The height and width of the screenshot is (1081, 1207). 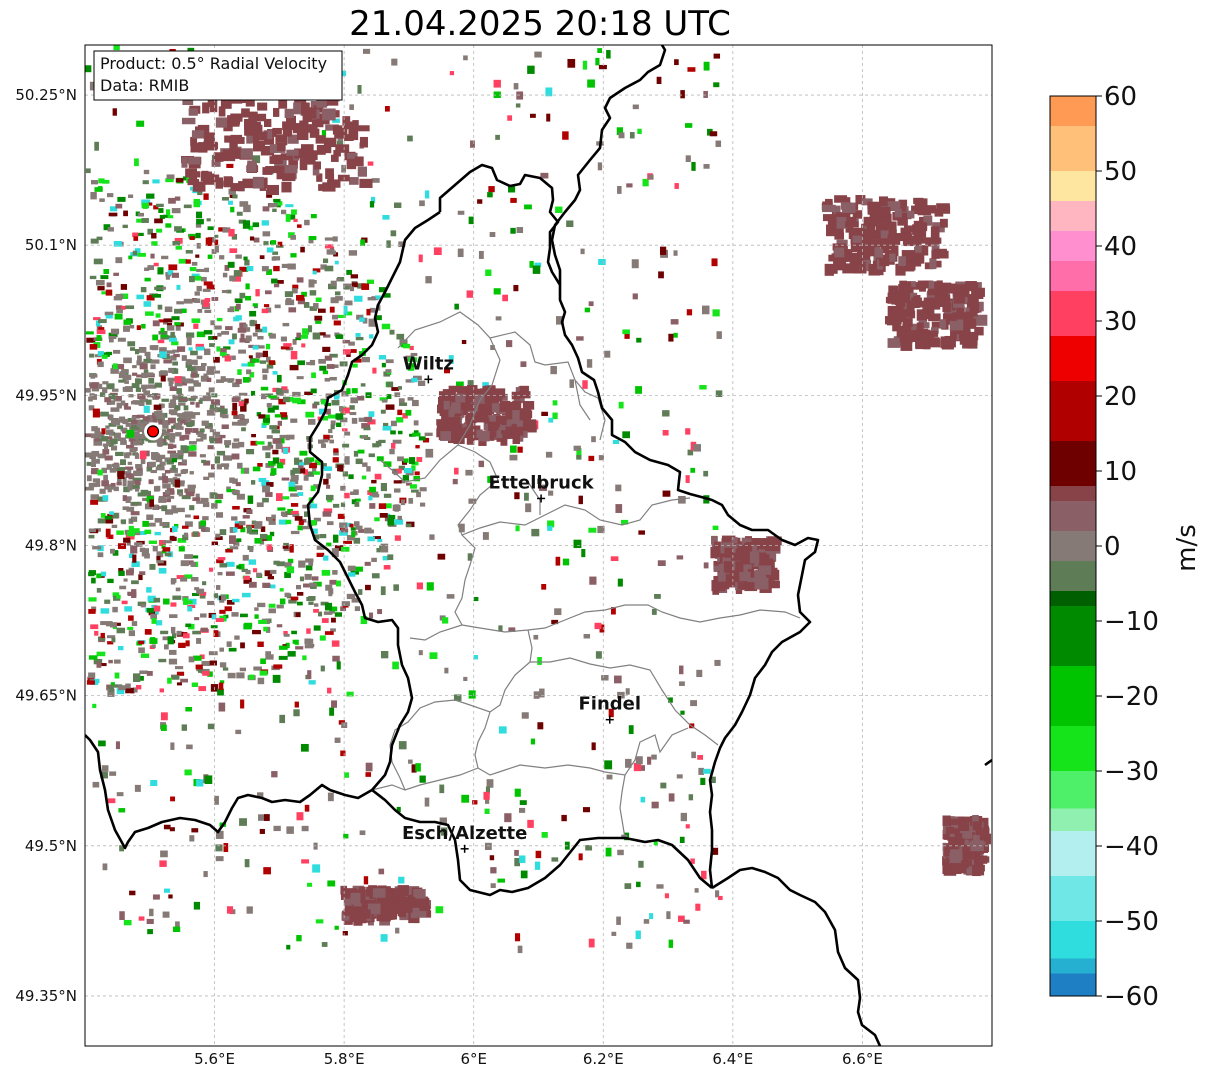 I want to click on colorbar-ticks: 60 50 40 30 20 10 0 −10 −20 −30 −40 −50 −60, so click(x=1127, y=547).